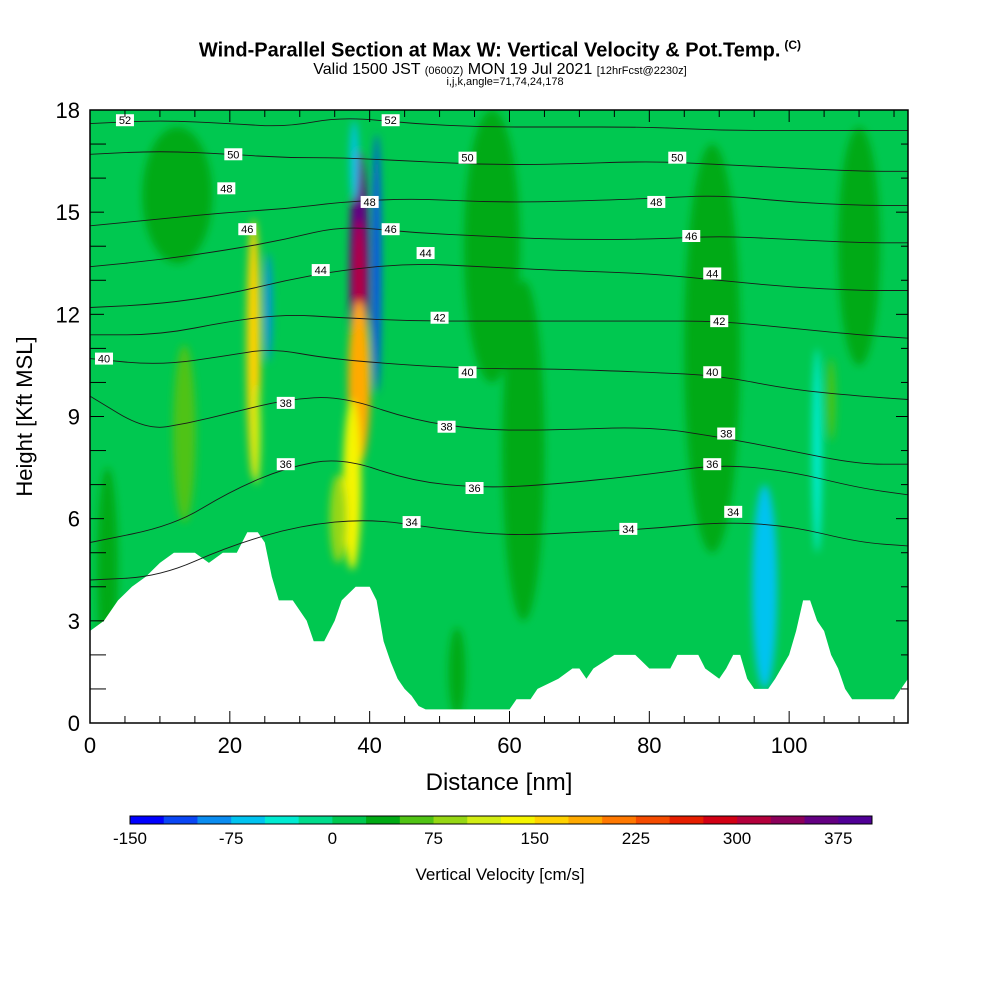  I want to click on y-tick-label: 15, so click(68, 212).